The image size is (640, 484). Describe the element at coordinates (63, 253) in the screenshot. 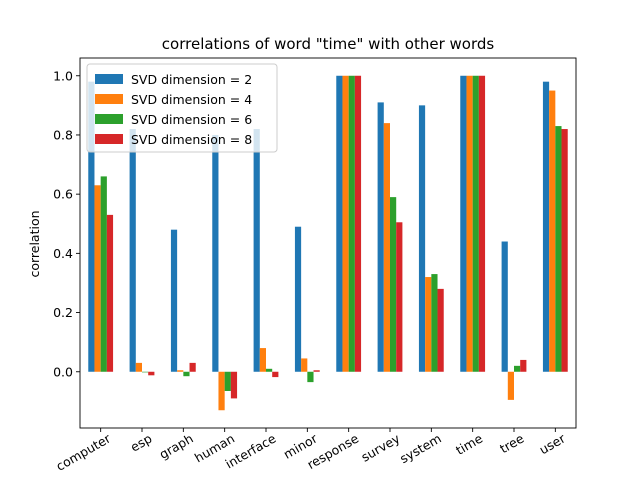

I see `y-tick-label: 0.4` at that location.